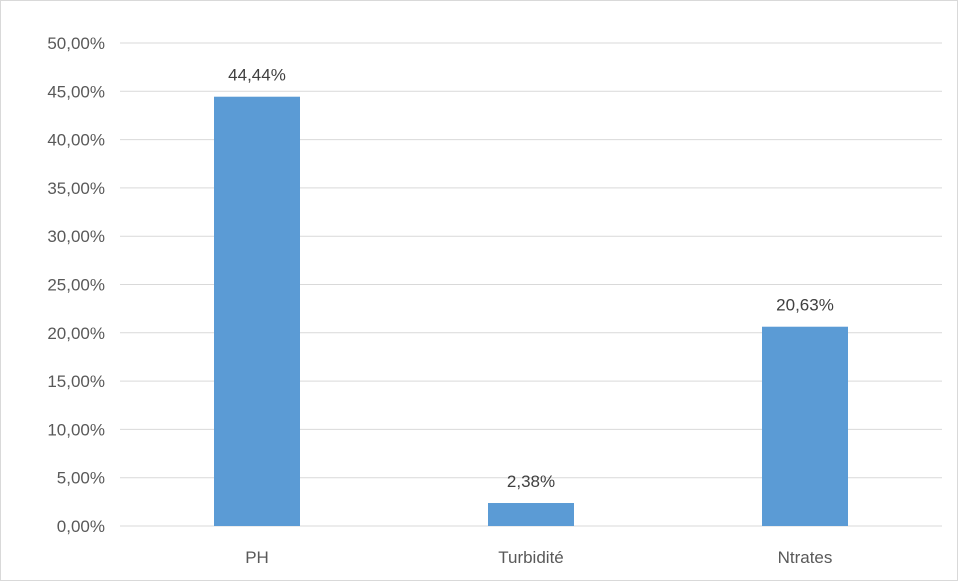 The image size is (958, 581). I want to click on y-tick-label: 25,00%, so click(76, 285).